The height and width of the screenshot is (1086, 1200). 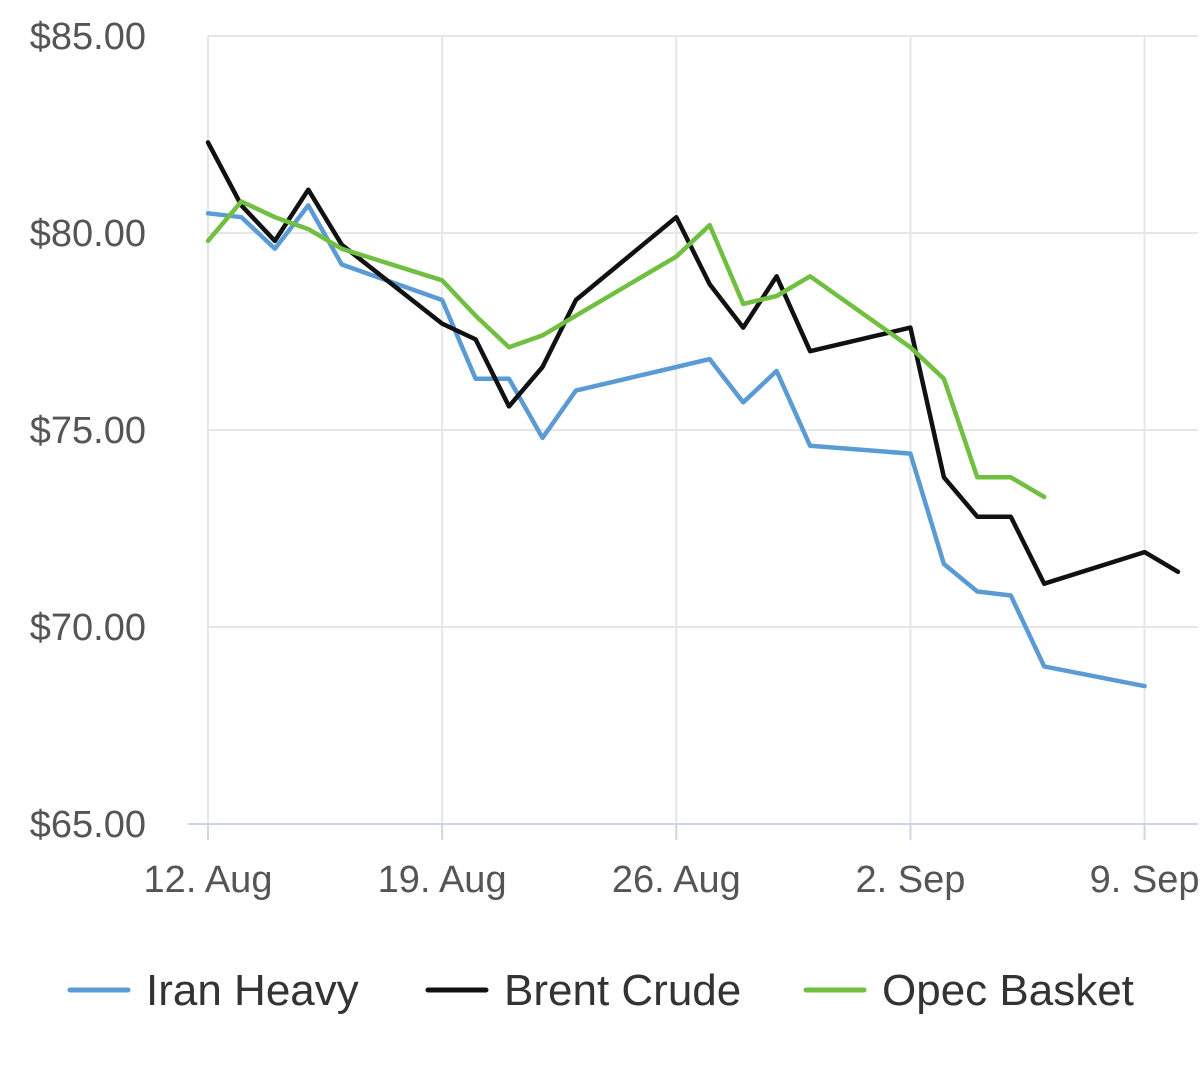 I want to click on legend: Iran Heavy Brent Crude Opec Basket, so click(x=600, y=990).